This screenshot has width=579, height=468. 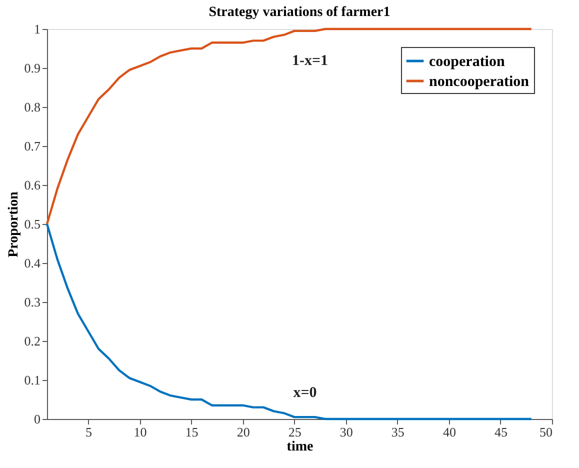 What do you see at coordinates (32, 263) in the screenshot?
I see `y-tick-label: 0.4` at bounding box center [32, 263].